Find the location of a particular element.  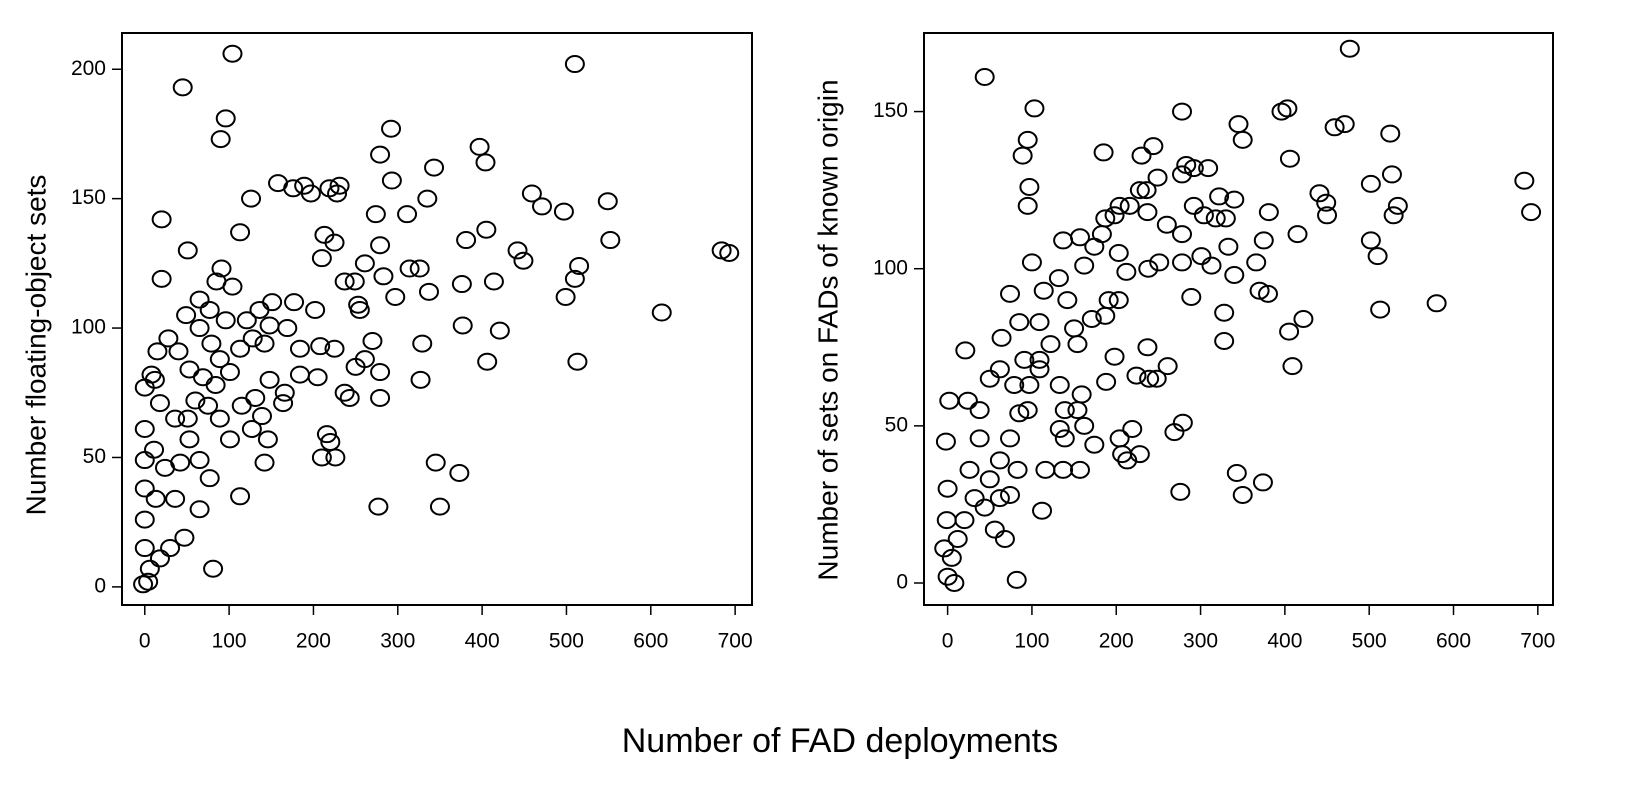

x-tick-label: 200 is located at coordinates (1116, 641).